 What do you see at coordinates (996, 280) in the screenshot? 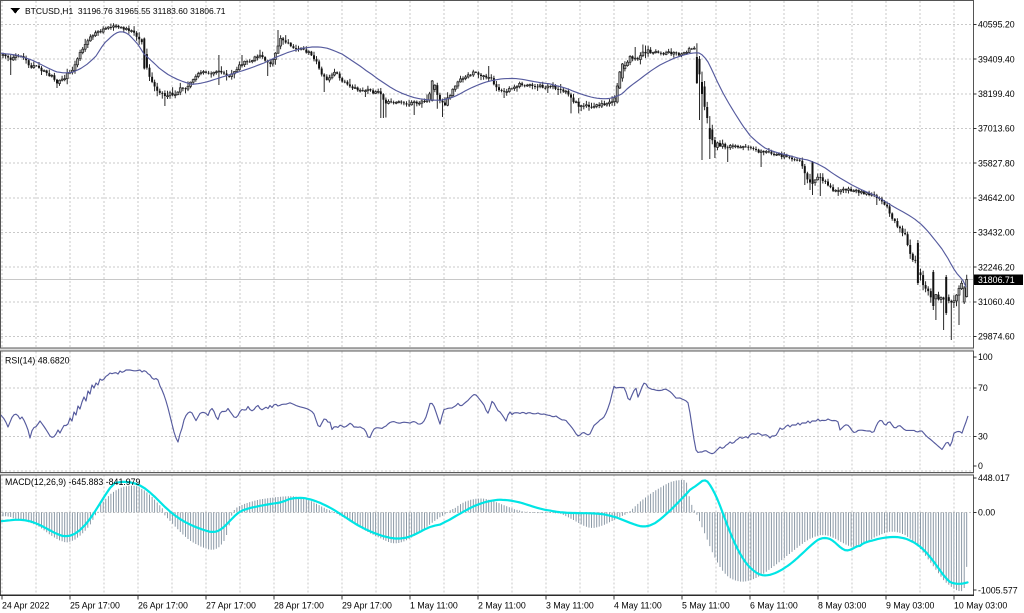
I see `svg-text: 31806.71` at bounding box center [996, 280].